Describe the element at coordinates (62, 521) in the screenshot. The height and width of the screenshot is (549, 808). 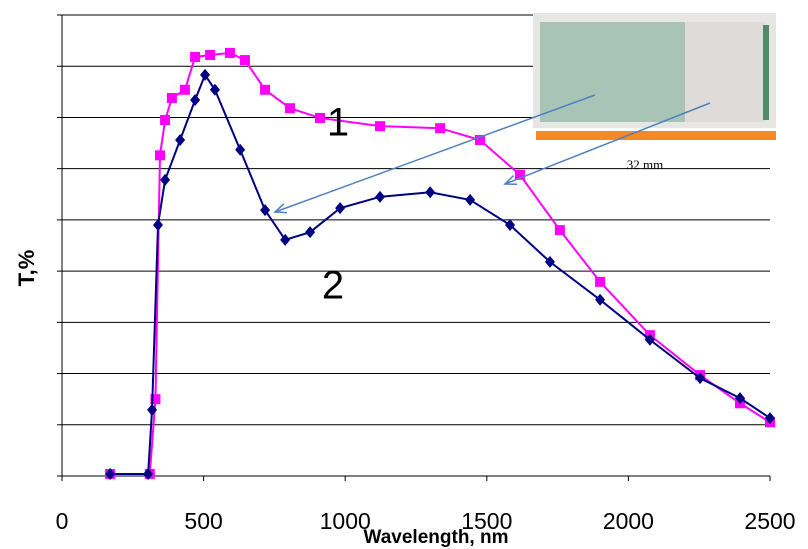
I see `x-tick-label: 0` at that location.